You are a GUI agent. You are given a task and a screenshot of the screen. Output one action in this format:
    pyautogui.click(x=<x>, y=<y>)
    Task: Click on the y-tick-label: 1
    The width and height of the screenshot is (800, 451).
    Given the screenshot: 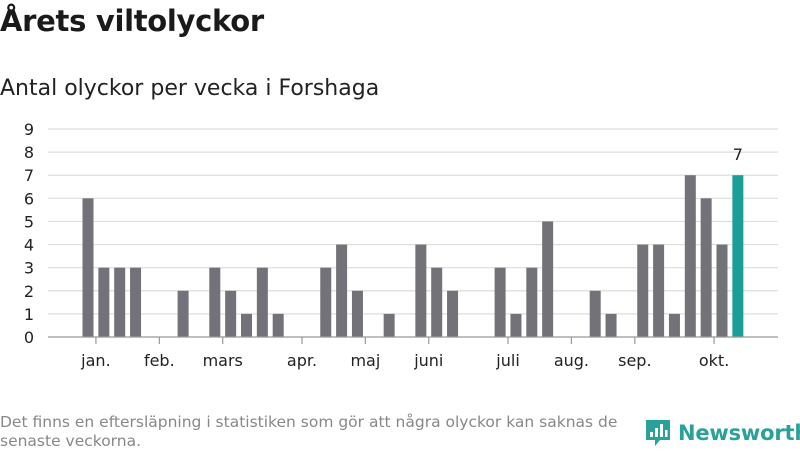 What is the action you would take?
    pyautogui.click(x=29, y=314)
    